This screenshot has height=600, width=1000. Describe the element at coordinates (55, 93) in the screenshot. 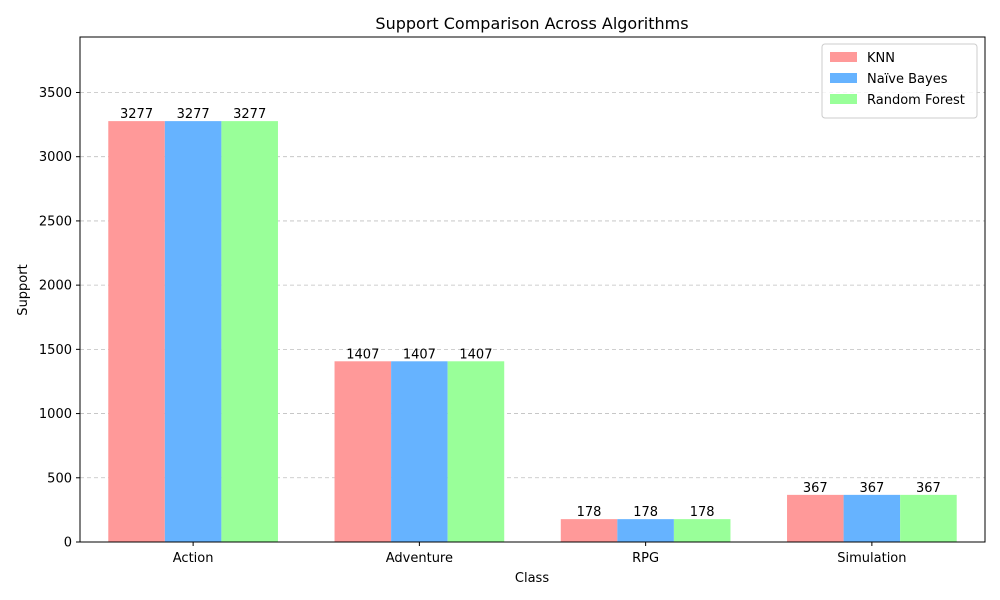

I see `y-tick-label: 3500` at that location.